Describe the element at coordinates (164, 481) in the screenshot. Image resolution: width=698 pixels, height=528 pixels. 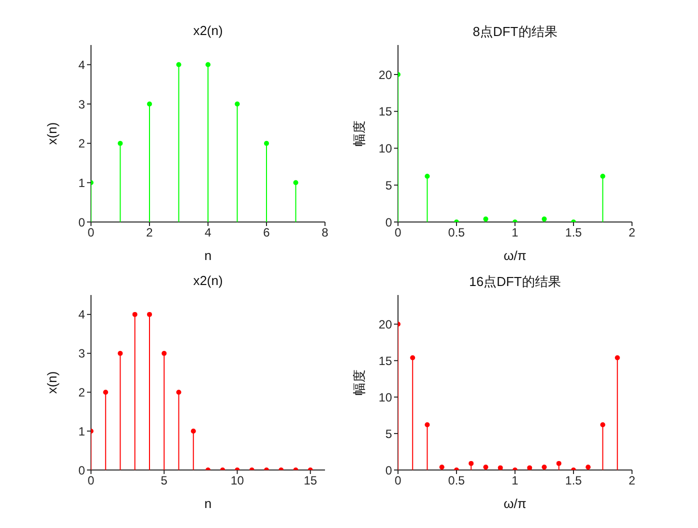
I see `x-tick-label: 5` at that location.